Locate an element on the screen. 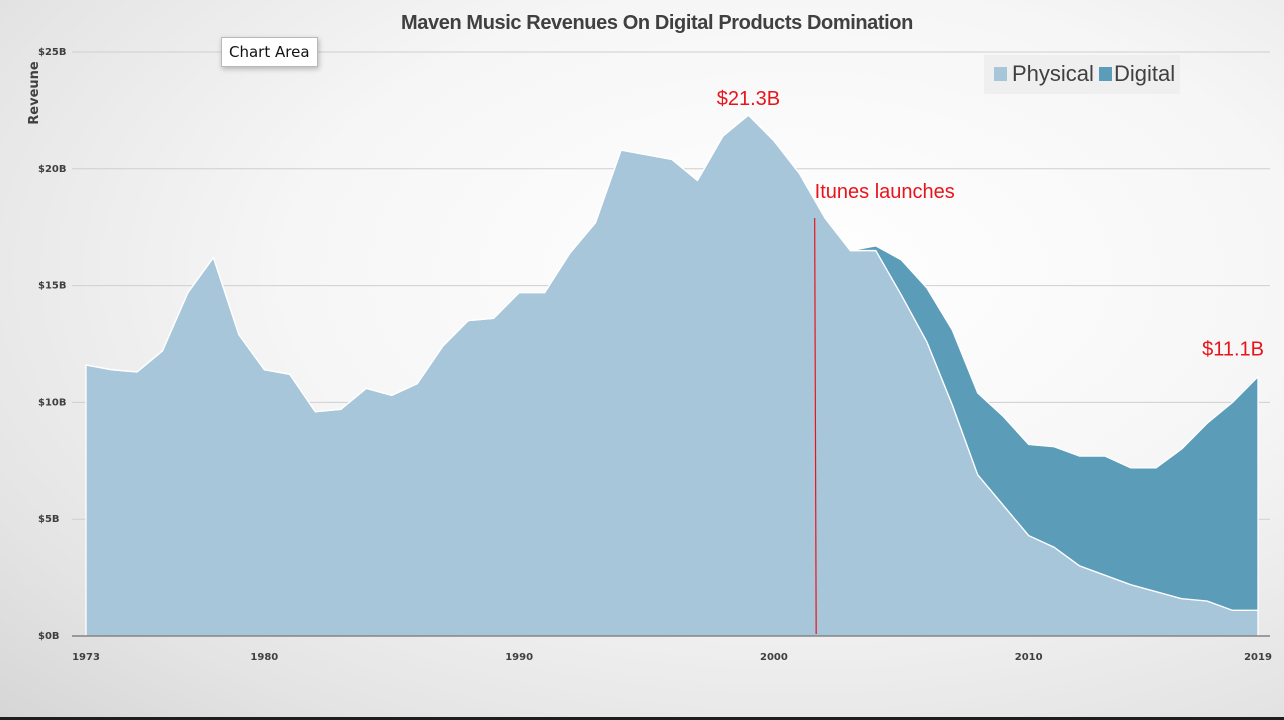 This screenshot has height=720, width=1284. legend-label-digital: Digital is located at coordinates (1144, 73).